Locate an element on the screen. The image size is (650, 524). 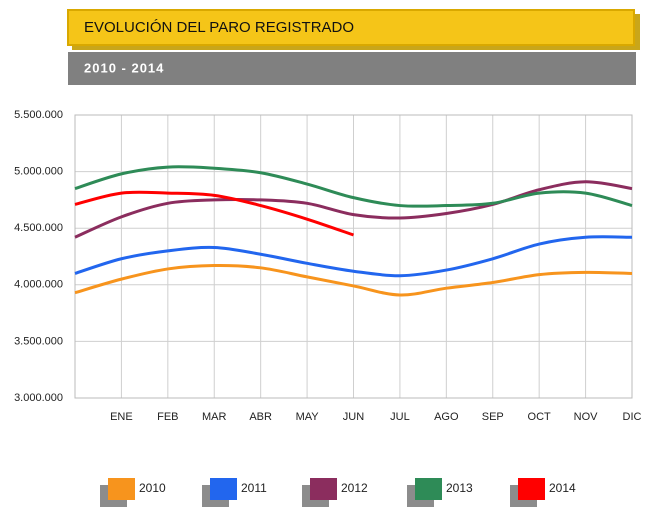
title-box is located at coordinates (351, 27).